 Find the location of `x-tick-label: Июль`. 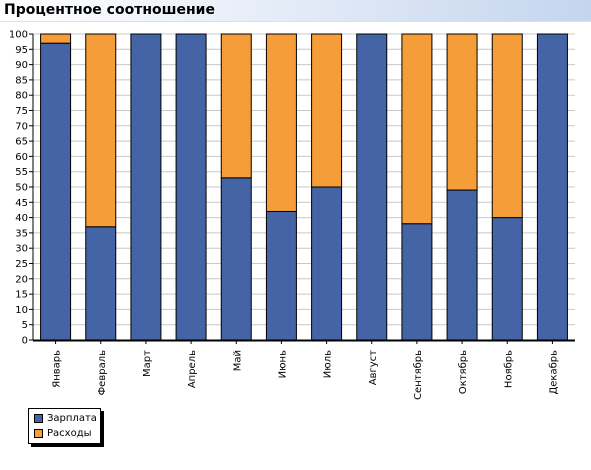

x-tick-label: Июль is located at coordinates (328, 364).